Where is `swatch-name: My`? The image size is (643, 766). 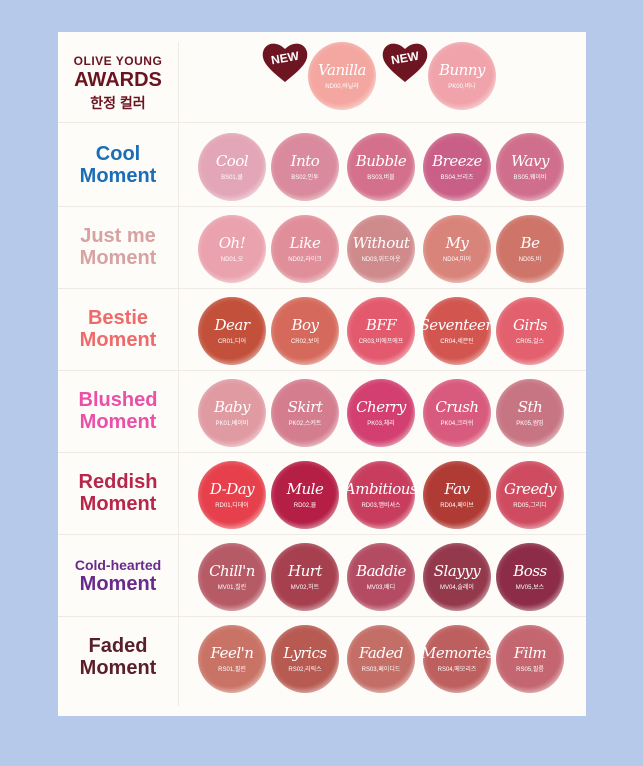 swatch-name: My is located at coordinates (457, 242).